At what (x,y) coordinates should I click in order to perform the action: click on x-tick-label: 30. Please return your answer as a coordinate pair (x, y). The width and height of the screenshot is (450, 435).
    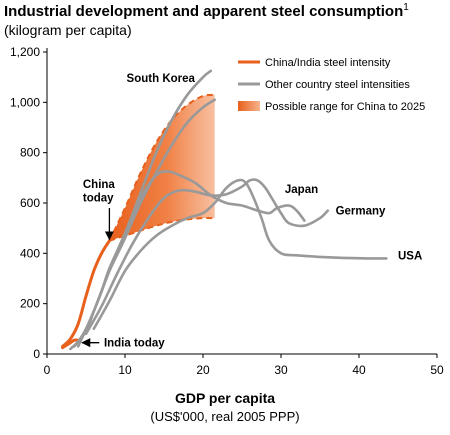
    Looking at the image, I should click on (281, 370).